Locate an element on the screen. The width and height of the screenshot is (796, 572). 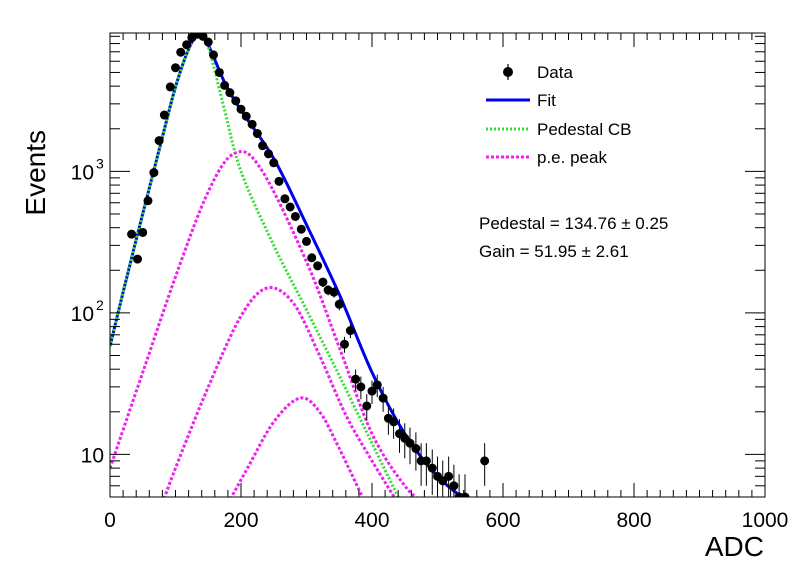
legend-label-pe-peak: p.e. peak is located at coordinates (572, 157).